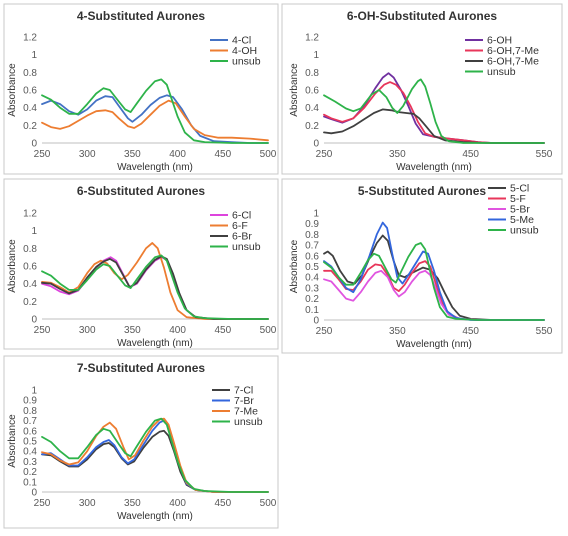 Image resolution: width=568 pixels, height=536 pixels. I want to click on chart-4-series-1-line, so click(434, 277).